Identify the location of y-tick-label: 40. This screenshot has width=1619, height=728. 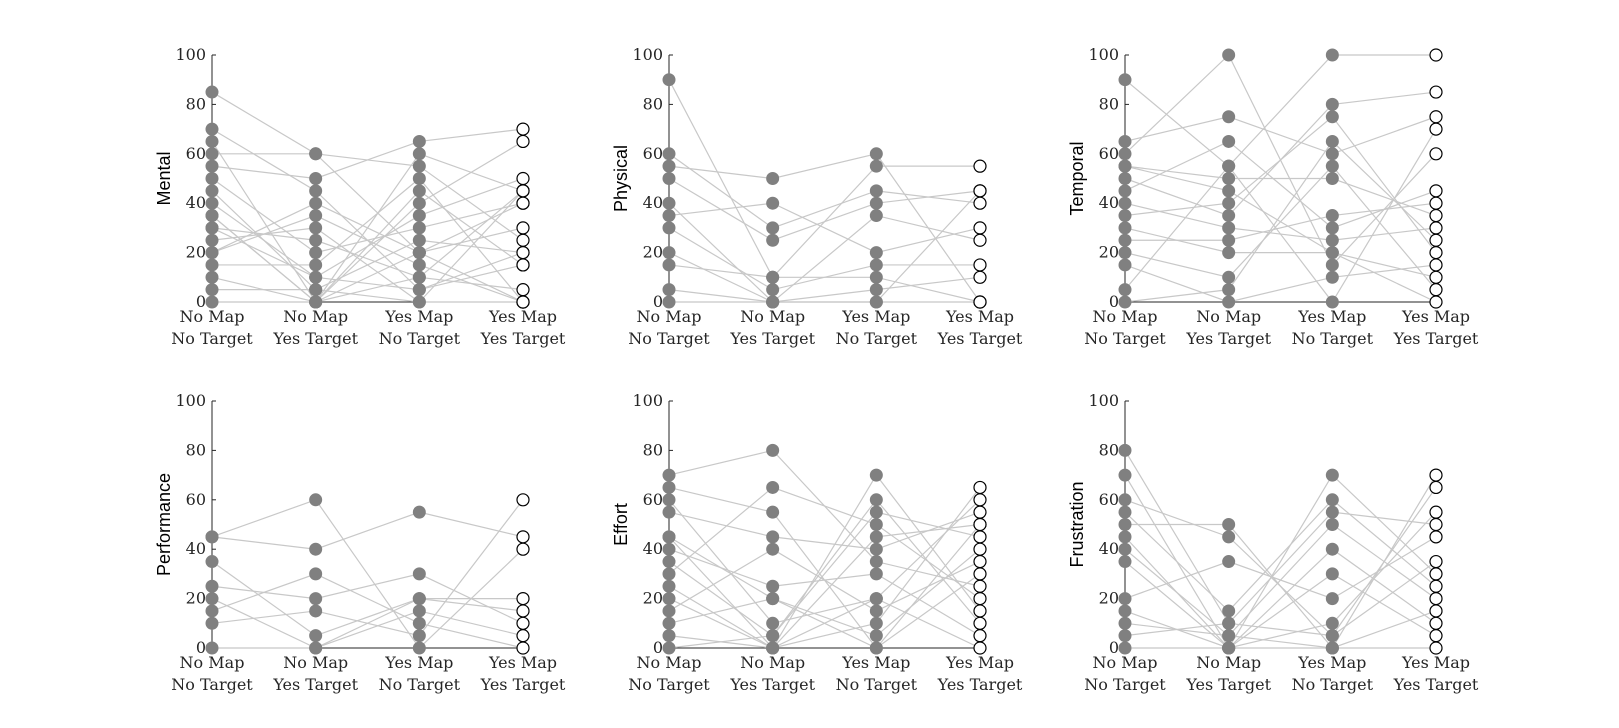
(1109, 548).